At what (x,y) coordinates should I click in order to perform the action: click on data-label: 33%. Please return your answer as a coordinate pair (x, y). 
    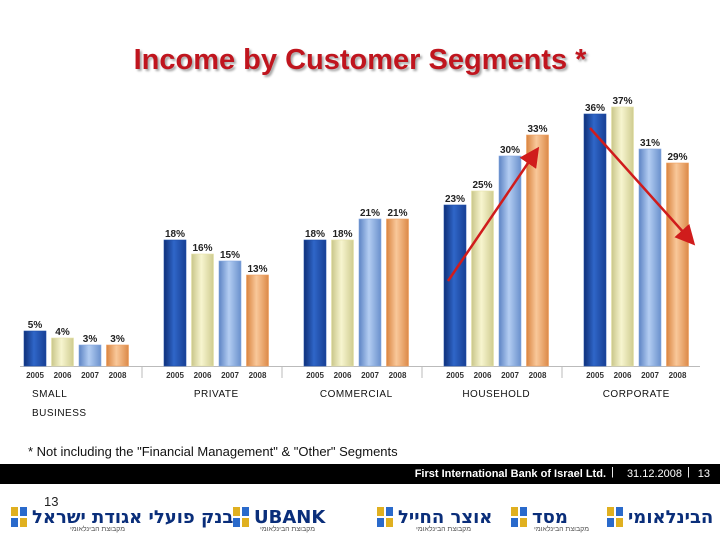
    Looking at the image, I should click on (537, 129).